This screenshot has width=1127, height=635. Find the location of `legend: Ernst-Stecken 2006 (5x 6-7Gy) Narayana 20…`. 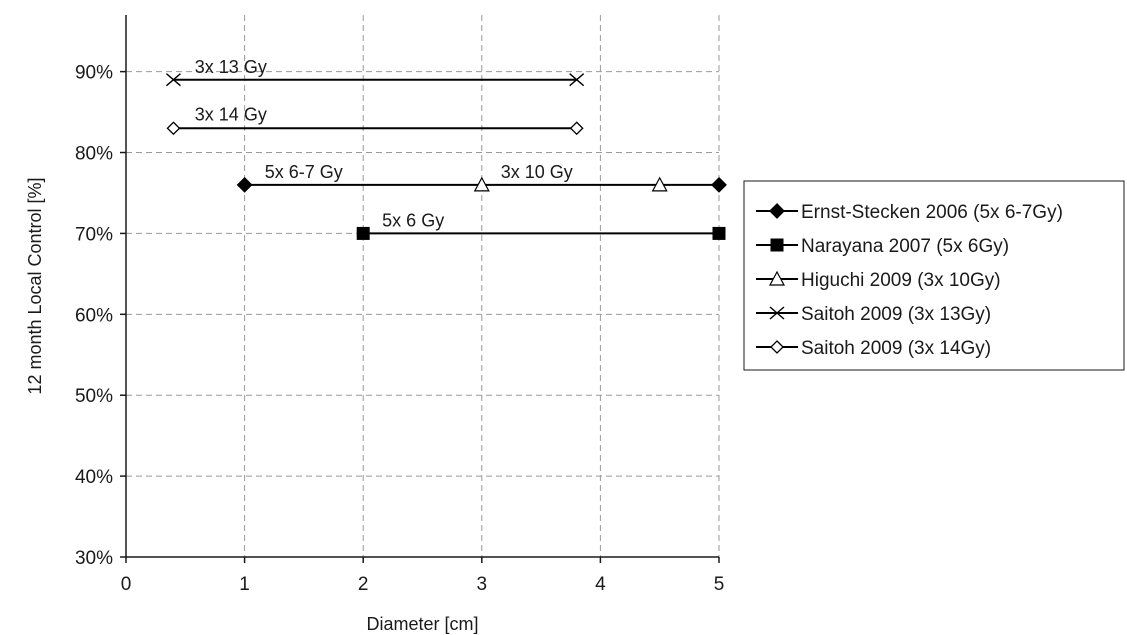

legend: Ernst-Stecken 2006 (5x 6-7Gy) Narayana 20… is located at coordinates (934, 275).